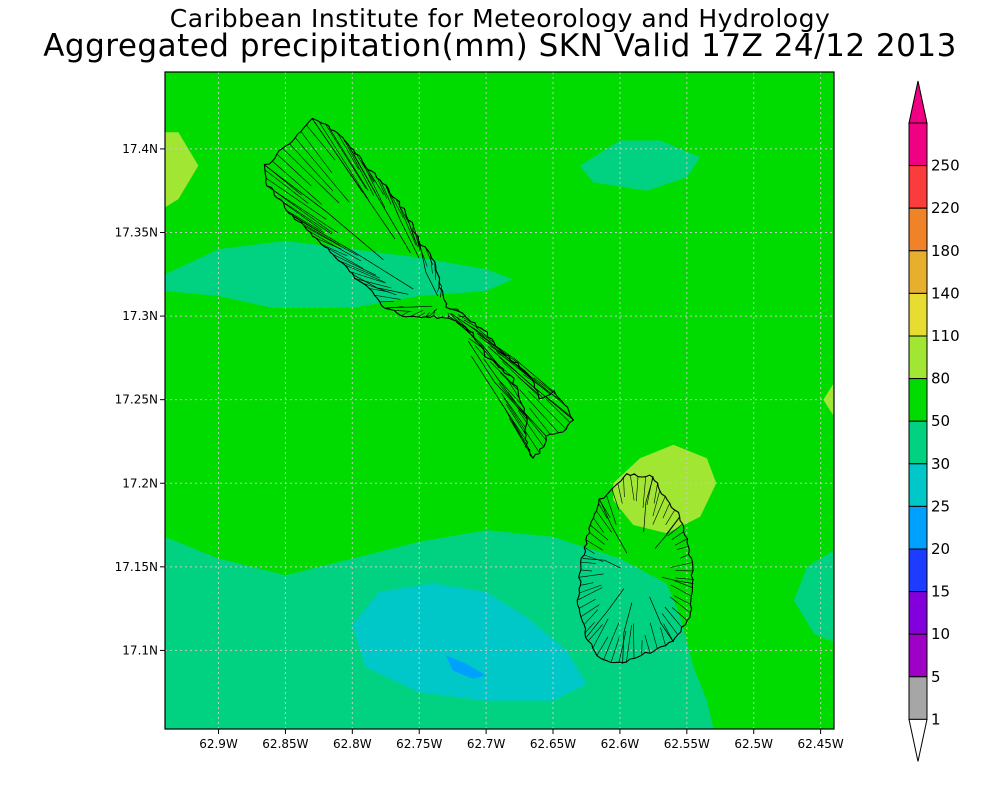 The image size is (1000, 800). Describe the element at coordinates (469, 642) in the screenshot. I see `zone-south-inner` at that location.